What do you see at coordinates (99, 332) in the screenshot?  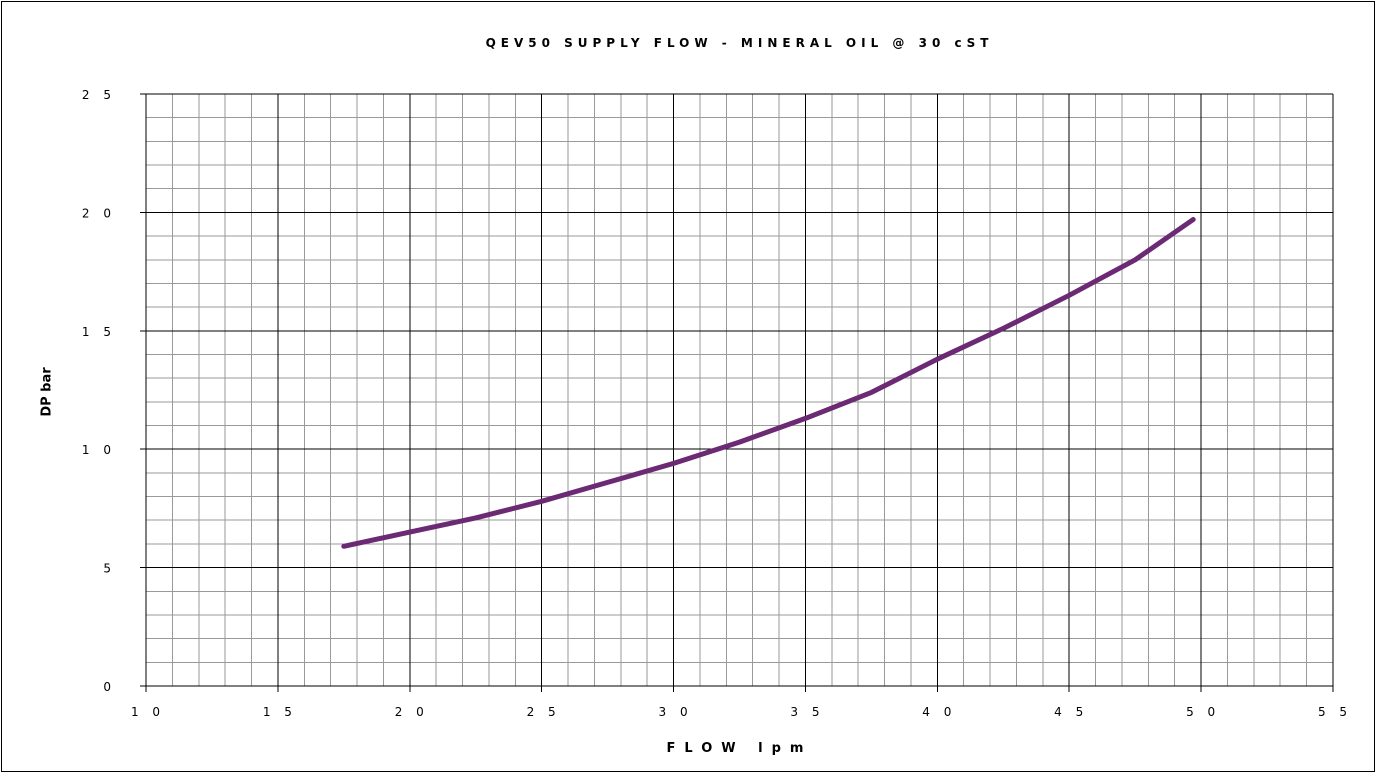 I see `y-tick-label: 1 5` at bounding box center [99, 332].